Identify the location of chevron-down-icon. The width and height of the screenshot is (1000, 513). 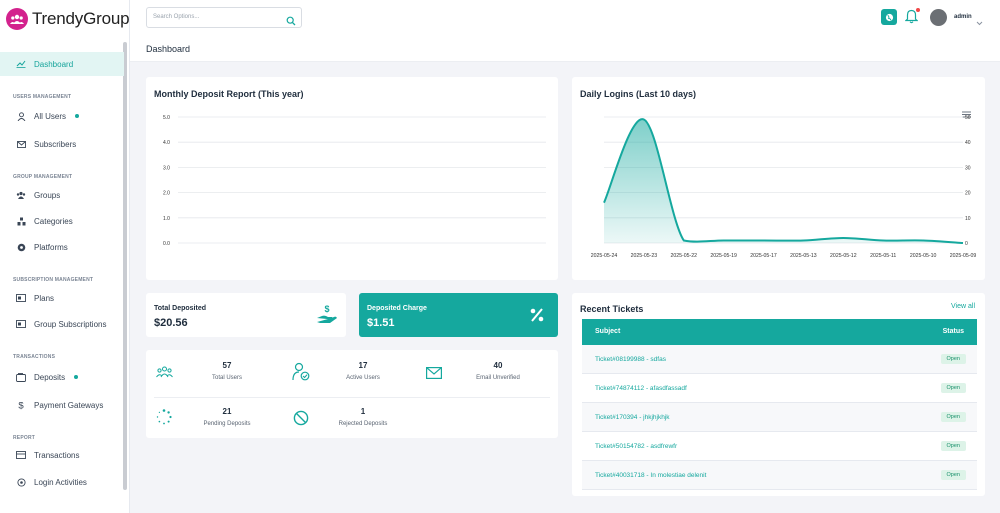
(979, 22).